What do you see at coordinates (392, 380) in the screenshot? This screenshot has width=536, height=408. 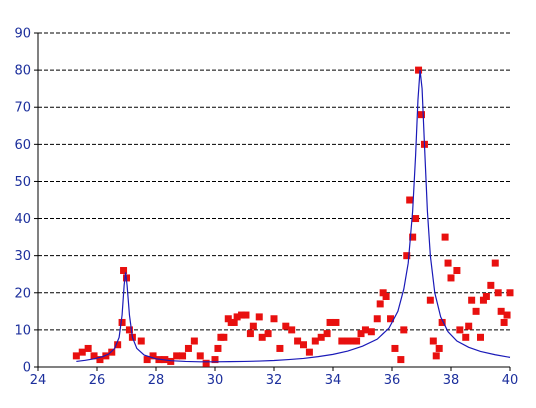 I see `x-tick-label: 36` at bounding box center [392, 380].